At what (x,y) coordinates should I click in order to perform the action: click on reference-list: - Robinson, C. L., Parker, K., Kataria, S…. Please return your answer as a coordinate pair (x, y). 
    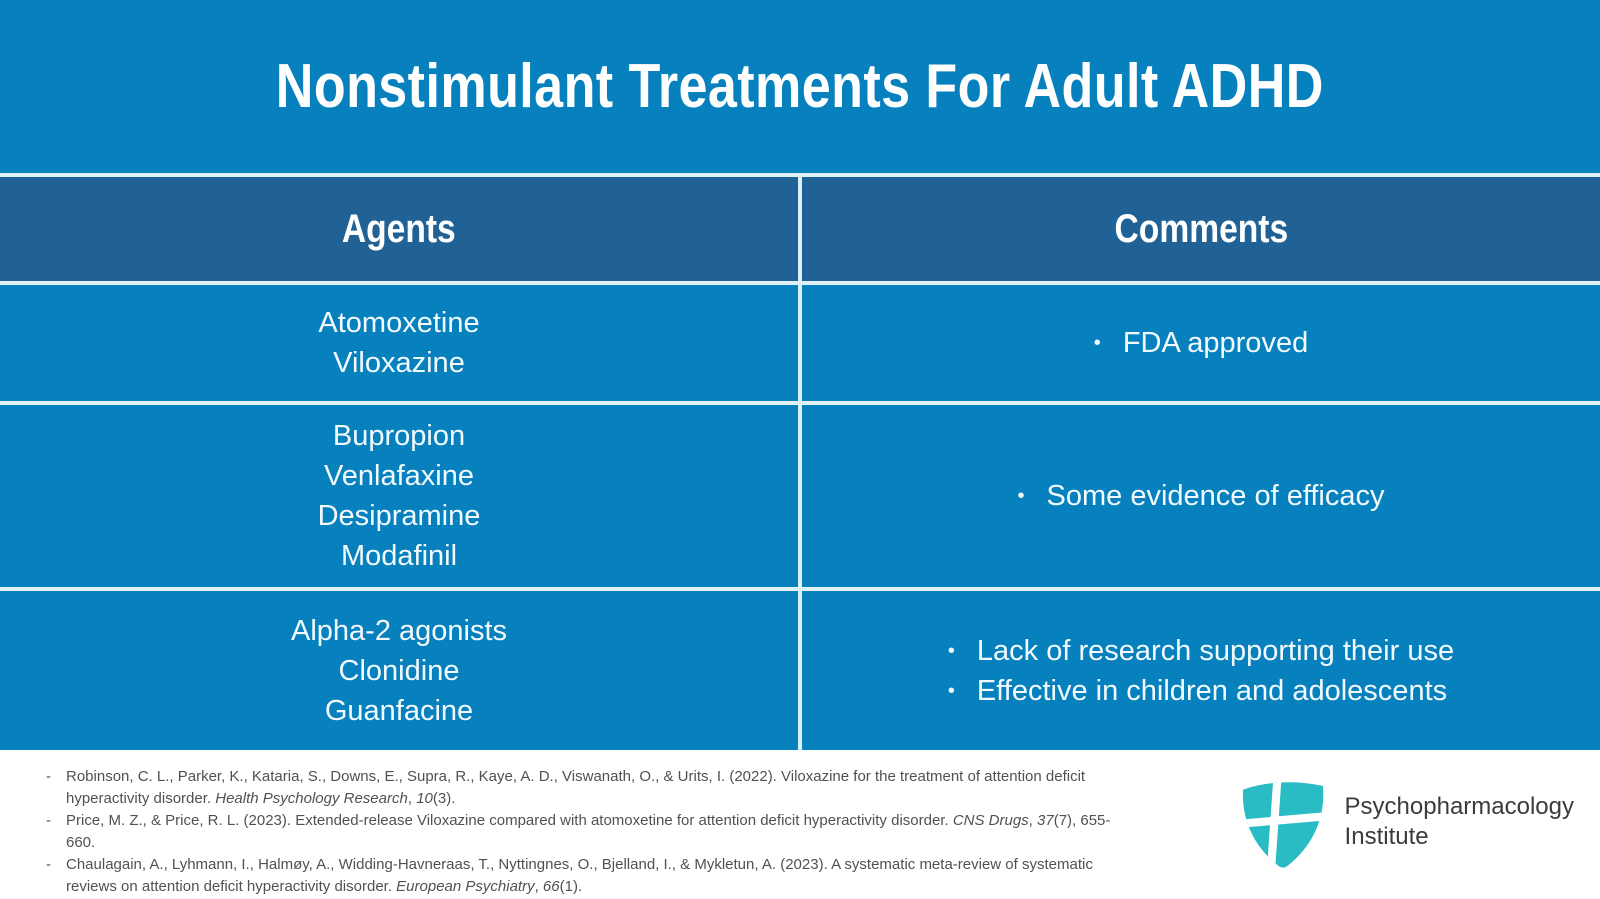
    Looking at the image, I should click on (591, 832).